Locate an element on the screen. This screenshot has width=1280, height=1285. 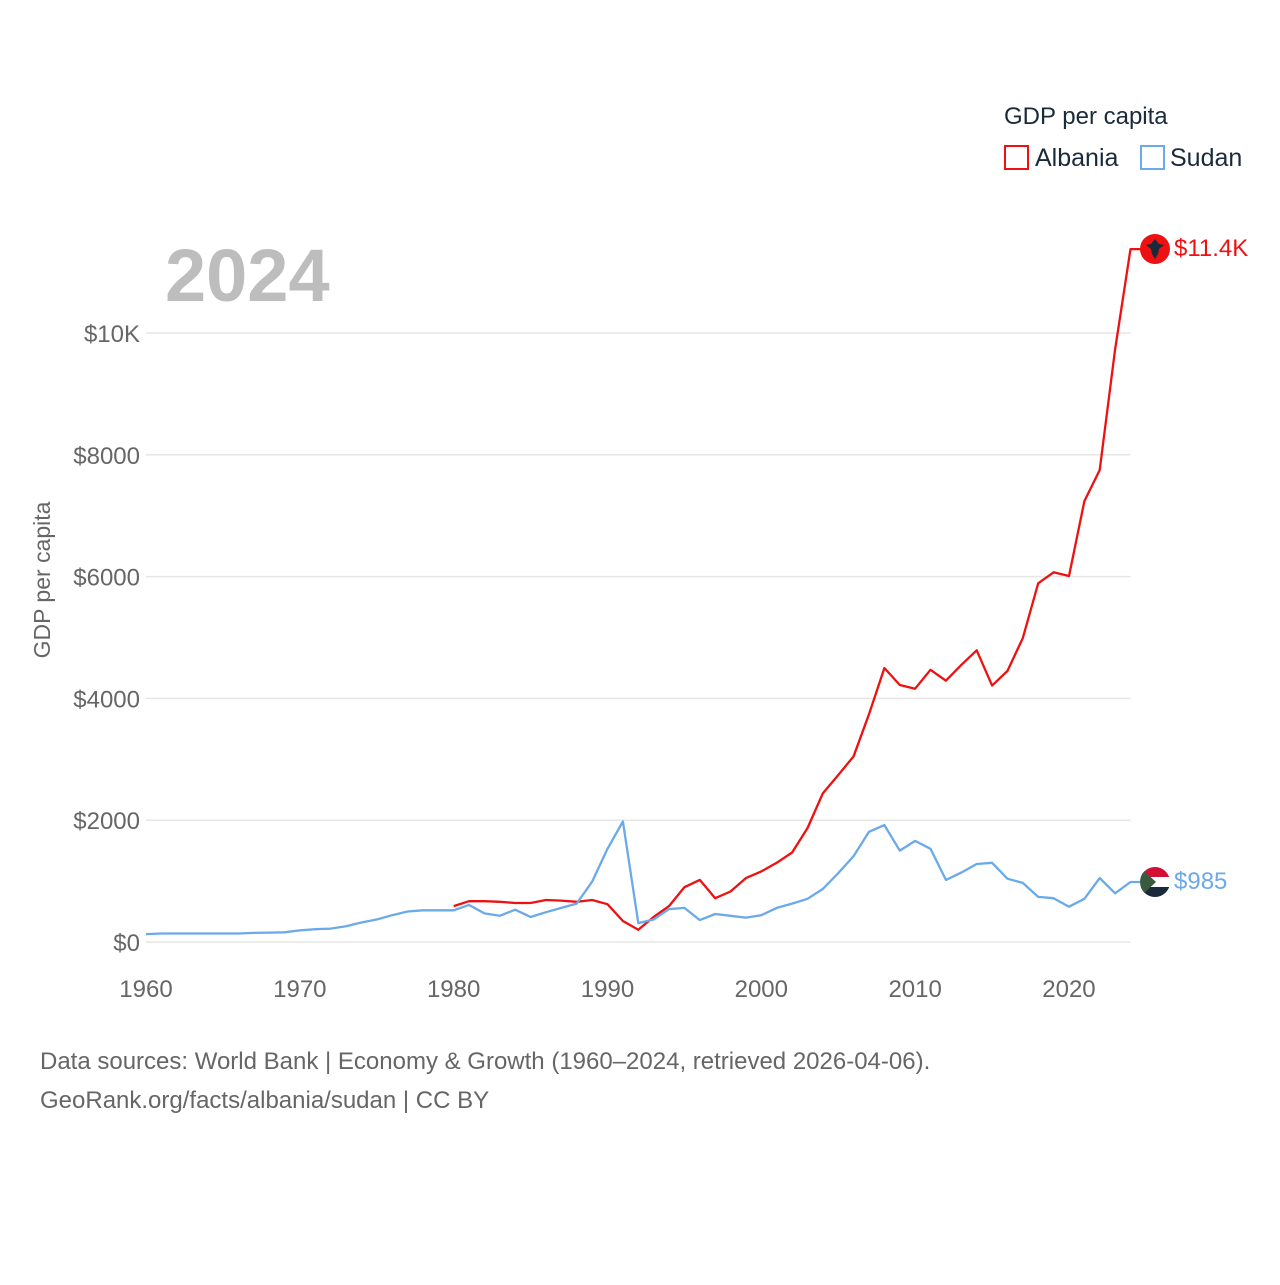
y-tick-label: $4000 is located at coordinates (106, 699).